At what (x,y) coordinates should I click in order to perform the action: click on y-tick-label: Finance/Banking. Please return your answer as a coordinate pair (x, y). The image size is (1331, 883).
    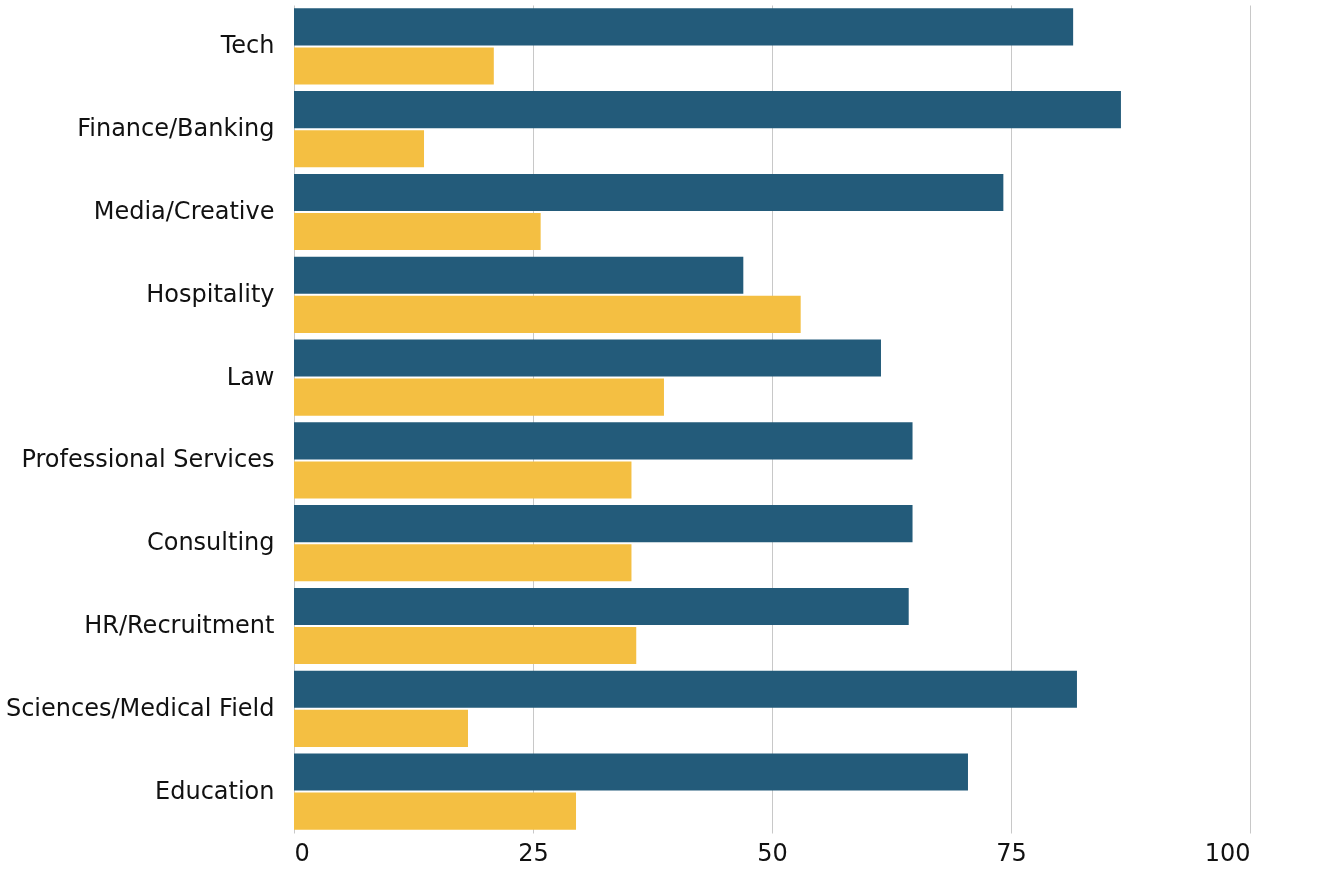
    Looking at the image, I should click on (176, 128).